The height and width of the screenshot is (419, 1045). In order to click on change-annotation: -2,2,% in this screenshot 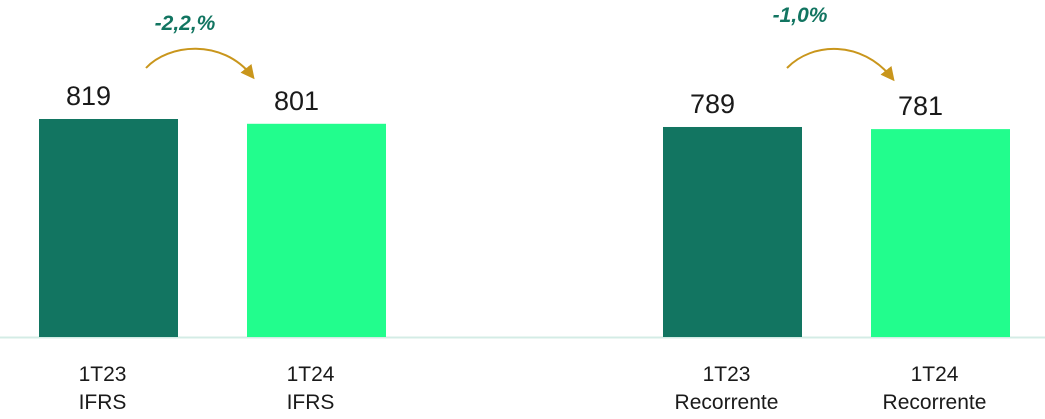, I will do `click(185, 23)`.